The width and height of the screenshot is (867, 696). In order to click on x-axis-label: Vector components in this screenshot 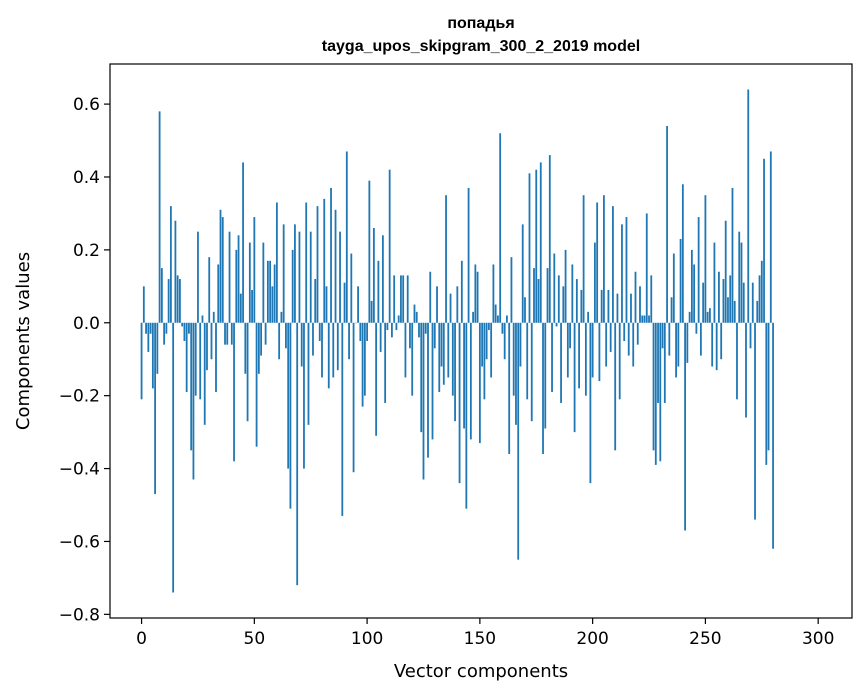, I will do `click(481, 671)`.